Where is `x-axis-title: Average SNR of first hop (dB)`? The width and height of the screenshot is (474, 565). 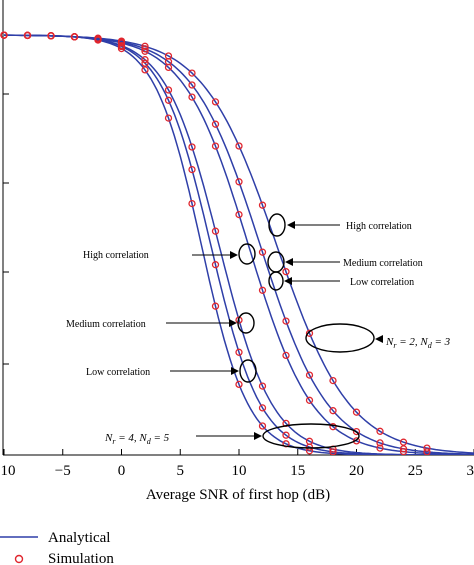
x-axis-title: Average SNR of first hop (dB) is located at coordinates (238, 495).